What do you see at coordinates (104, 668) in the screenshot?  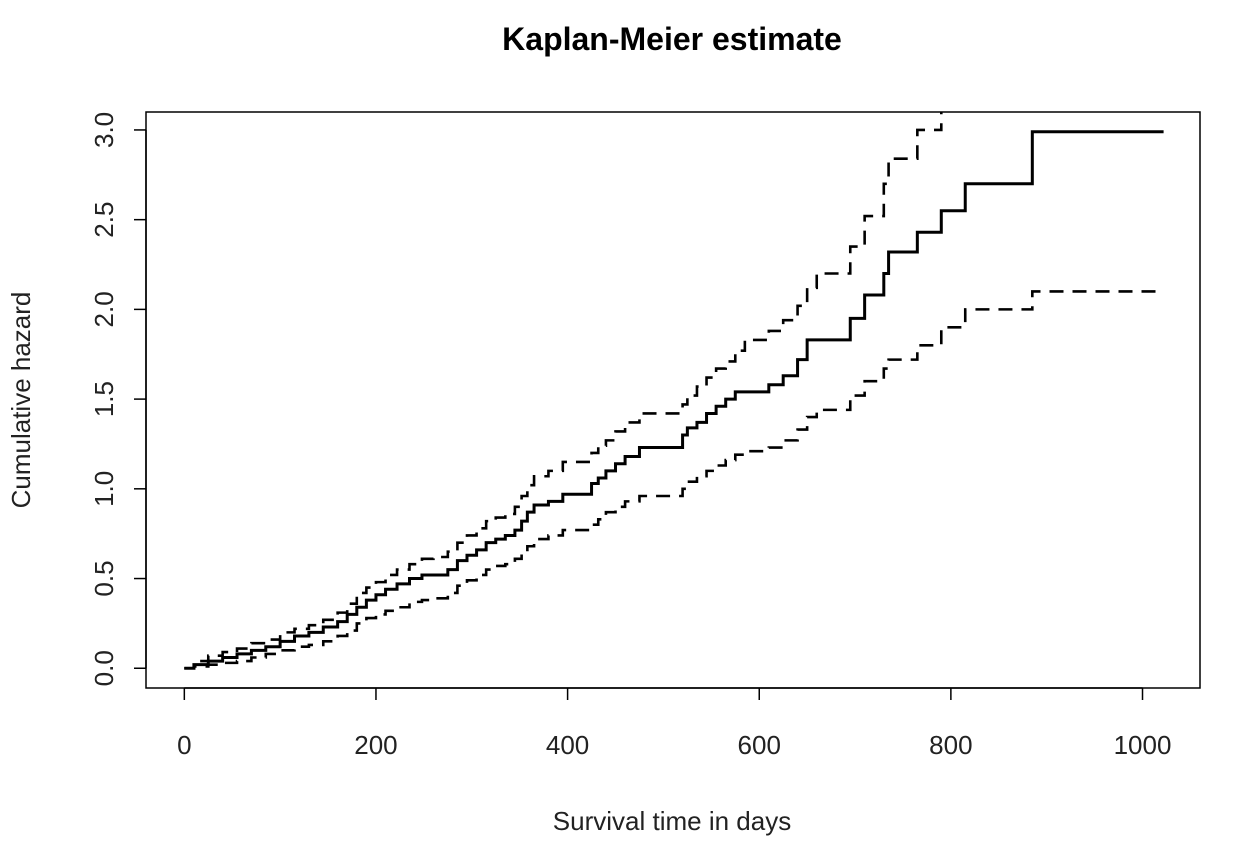 I see `y-tick-label: 0.0` at bounding box center [104, 668].